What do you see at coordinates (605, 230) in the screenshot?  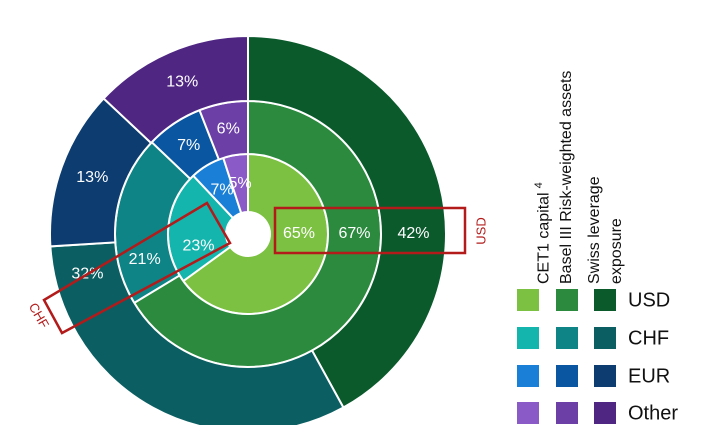 I see `series-name: Swiss leverage exposure` at bounding box center [605, 230].